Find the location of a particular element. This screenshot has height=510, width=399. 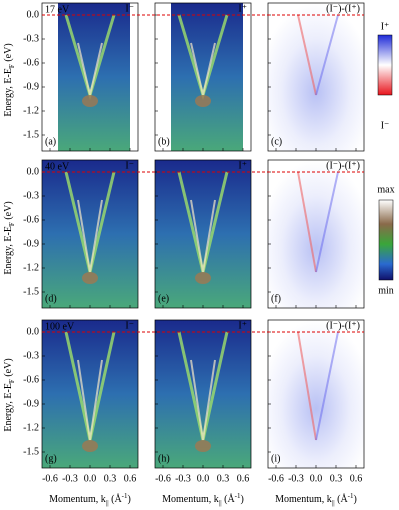

colorbar-label: max is located at coordinates (385, 189).